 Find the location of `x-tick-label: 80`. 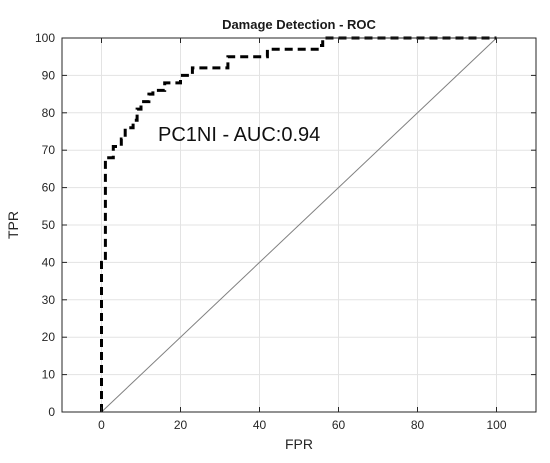

x-tick-label: 80 is located at coordinates (418, 425).